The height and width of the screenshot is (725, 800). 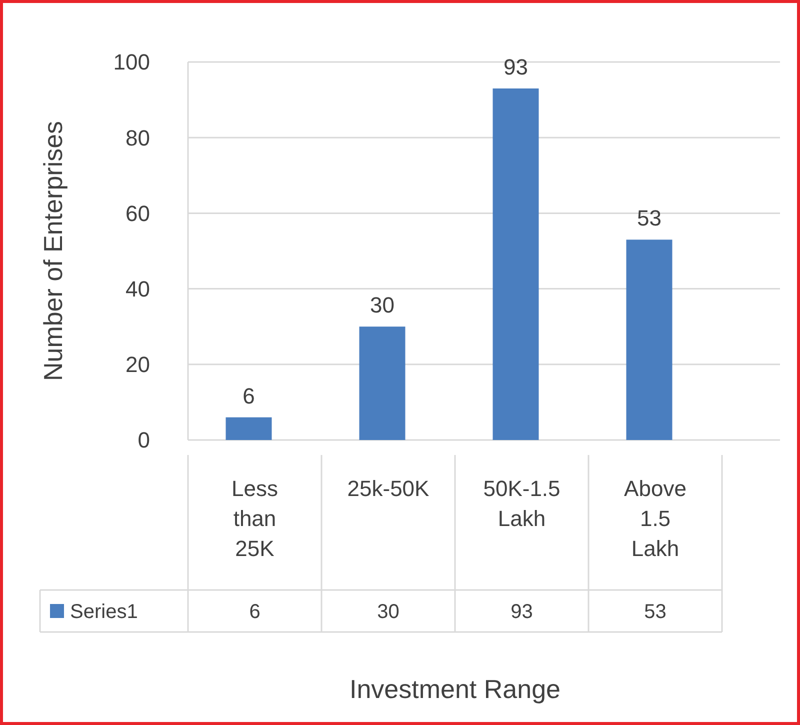 What do you see at coordinates (104, 612) in the screenshot?
I see `legend-label: Series1` at bounding box center [104, 612].